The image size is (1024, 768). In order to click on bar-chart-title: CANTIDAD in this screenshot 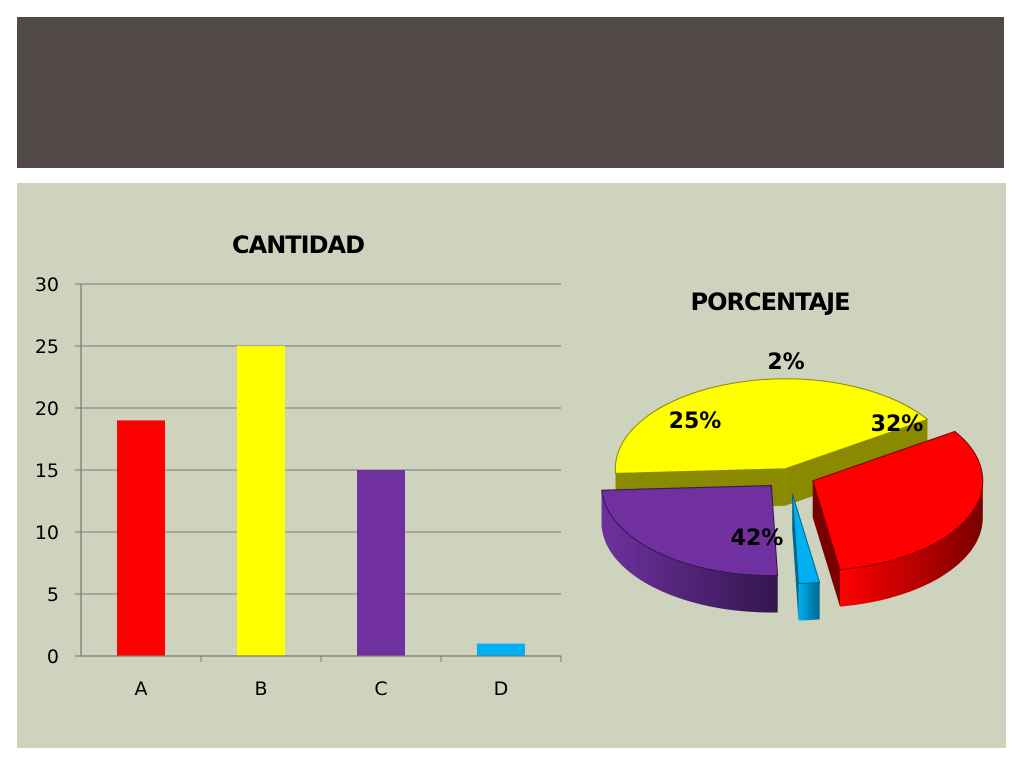, I will do `click(298, 245)`.